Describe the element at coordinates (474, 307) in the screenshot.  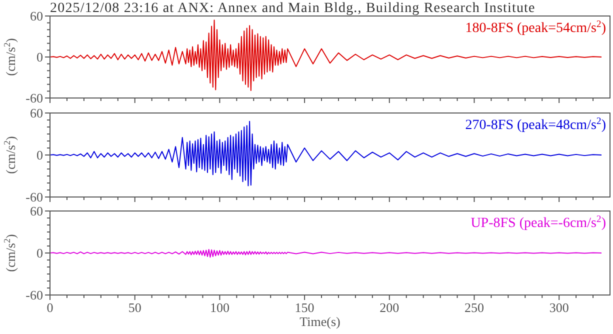
I see `x-tick-label: 250` at that location.